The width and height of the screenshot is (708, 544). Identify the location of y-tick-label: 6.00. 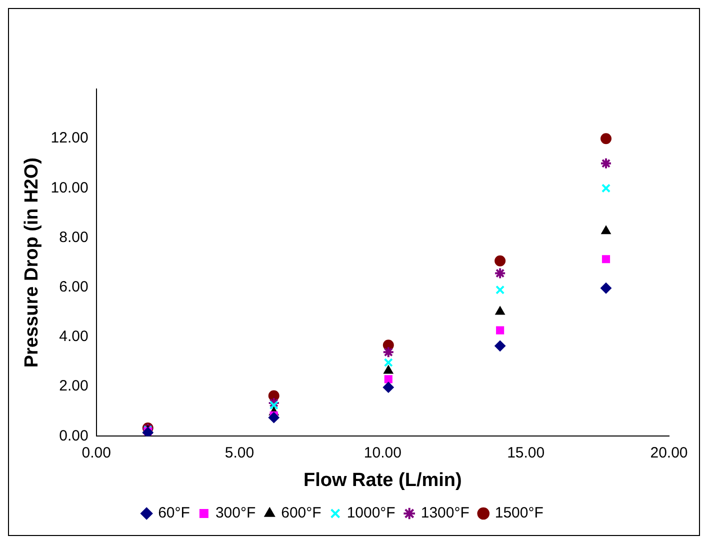
(73, 287).